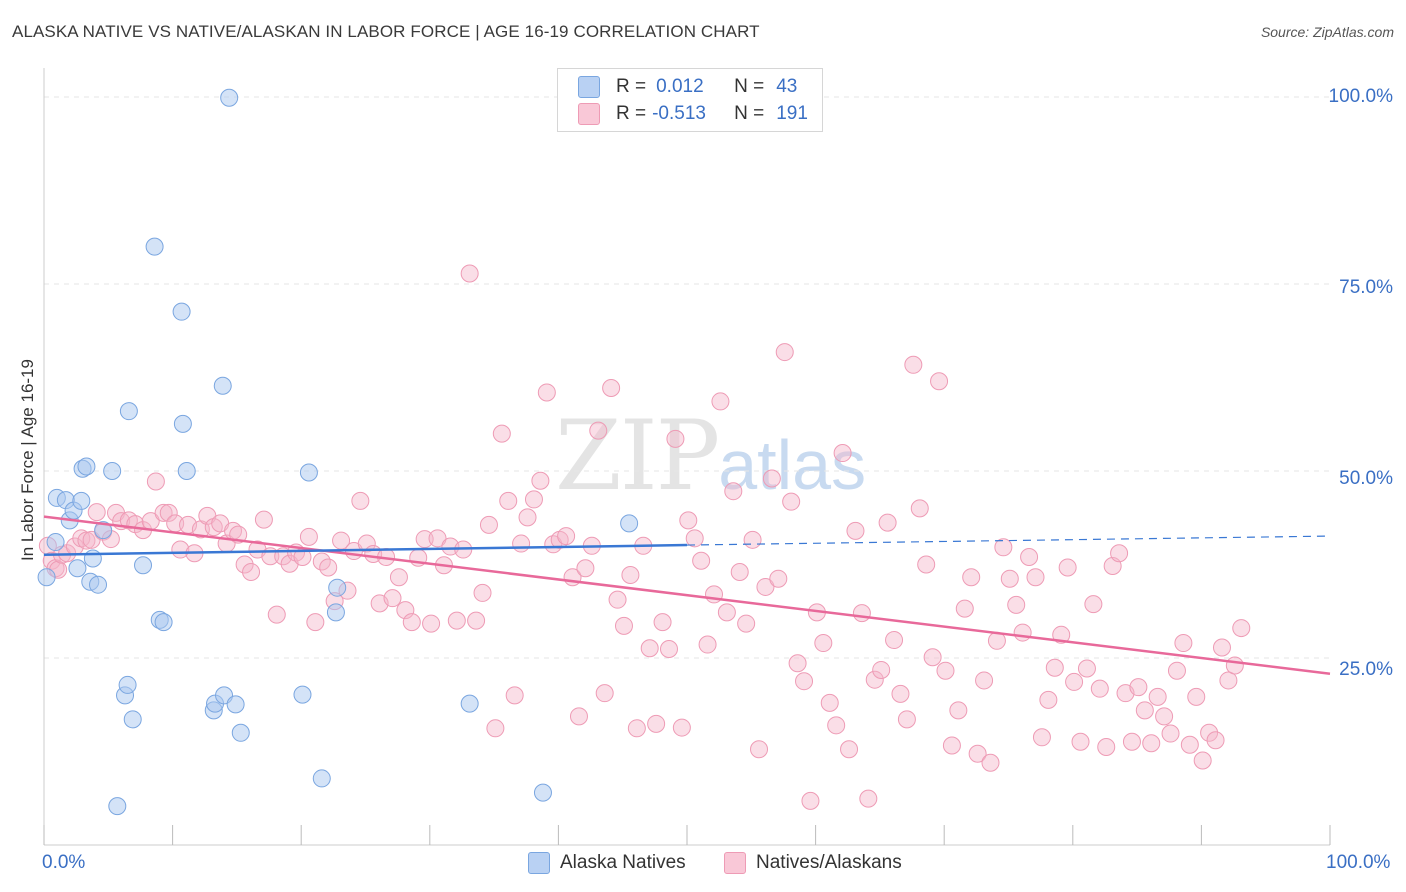 The width and height of the screenshot is (1406, 892). What do you see at coordinates (711, 456) in the screenshot?
I see `watermark: ZIPatlas` at bounding box center [711, 456].